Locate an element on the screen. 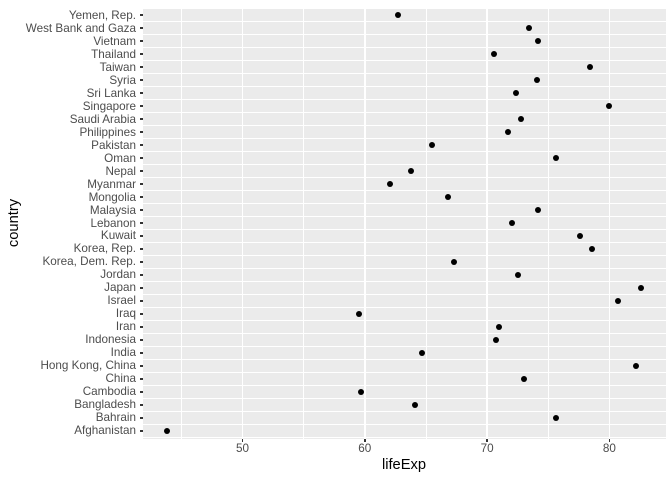 The image size is (672, 480). y-tick-label: Syria is located at coordinates (122, 80).